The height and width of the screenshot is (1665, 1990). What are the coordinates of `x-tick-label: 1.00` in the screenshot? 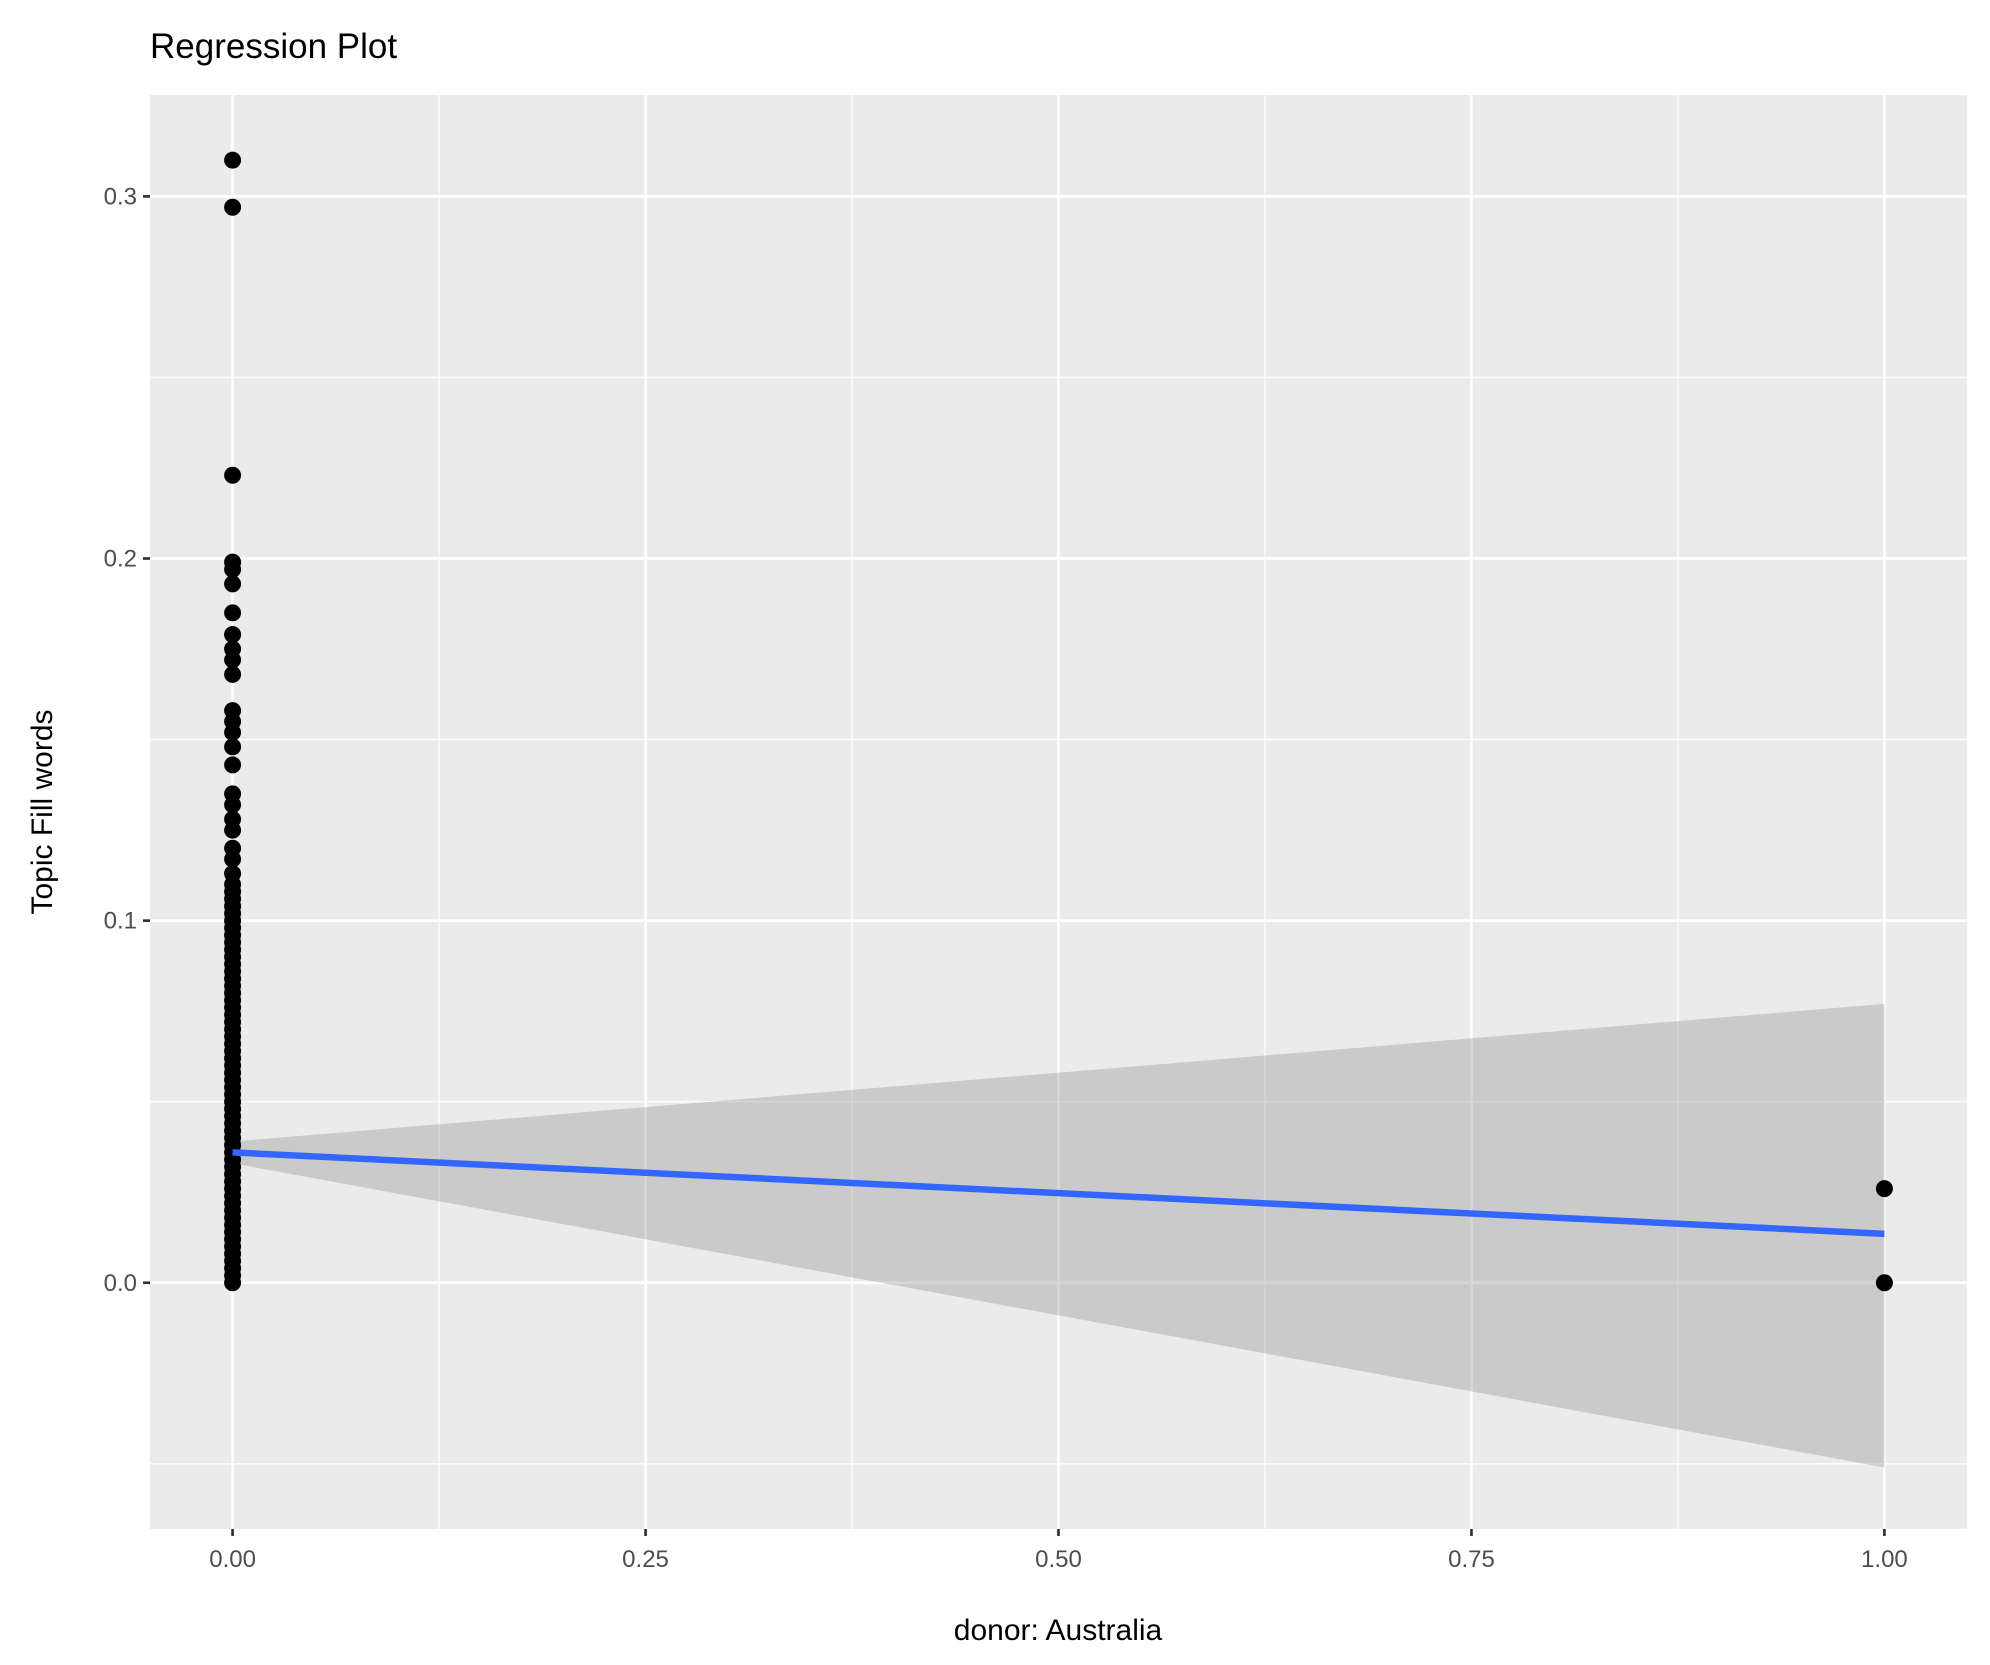 It's located at (1884, 1559).